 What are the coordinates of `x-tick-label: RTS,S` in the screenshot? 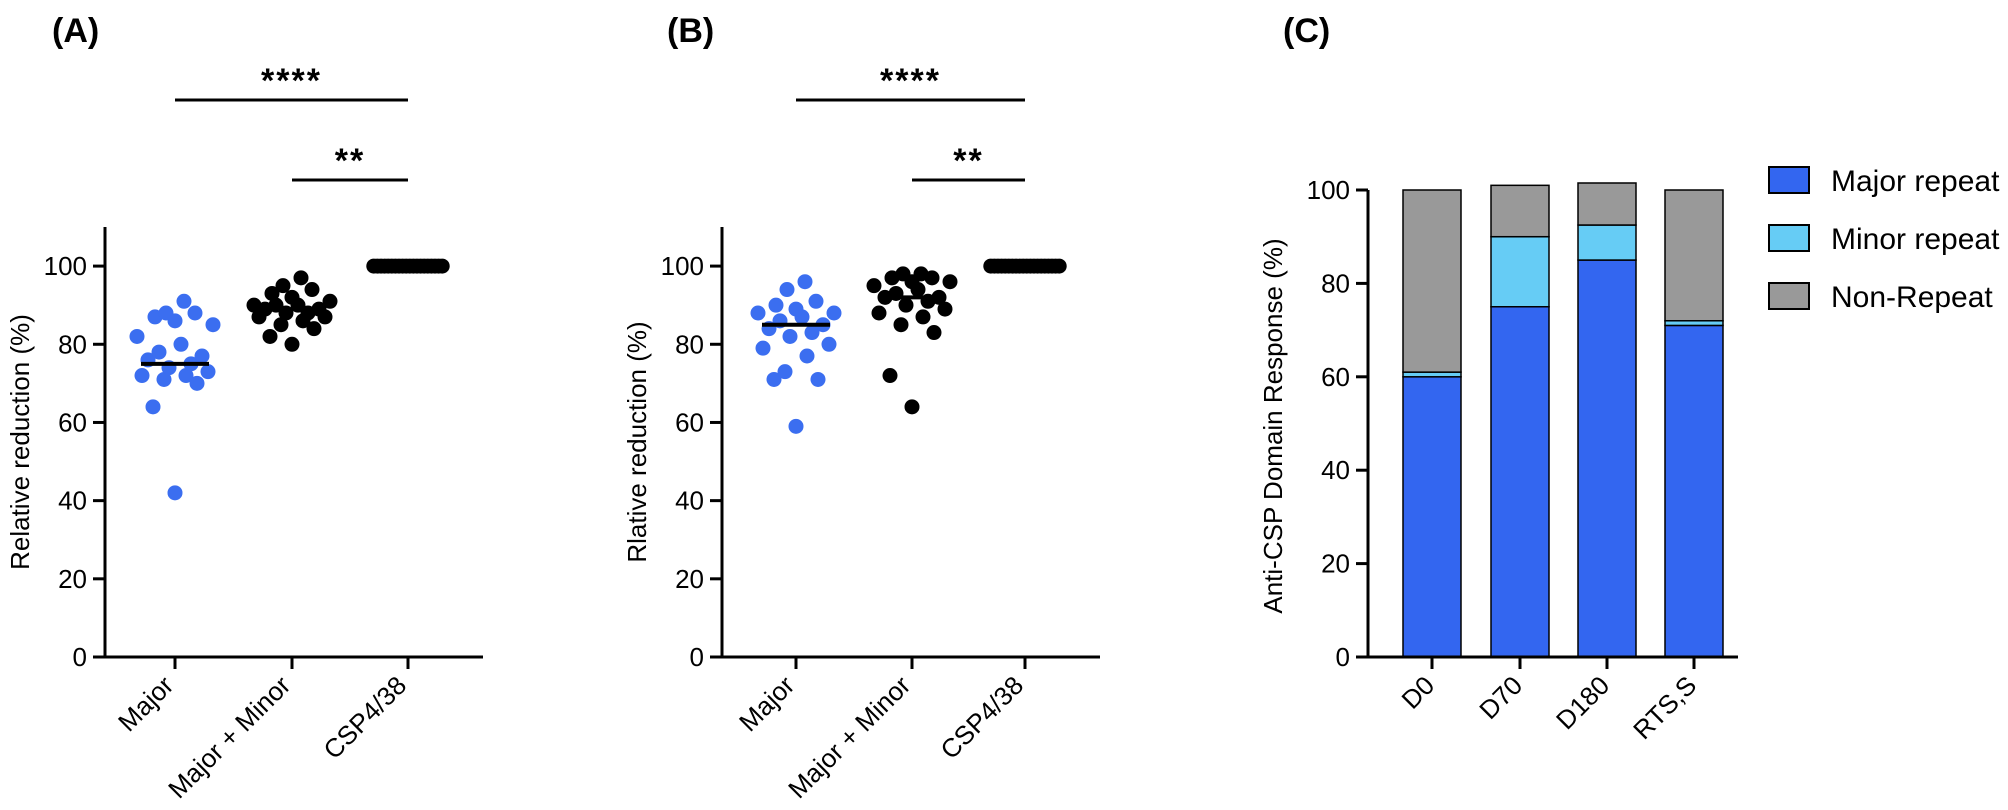 It's located at (1664, 707).